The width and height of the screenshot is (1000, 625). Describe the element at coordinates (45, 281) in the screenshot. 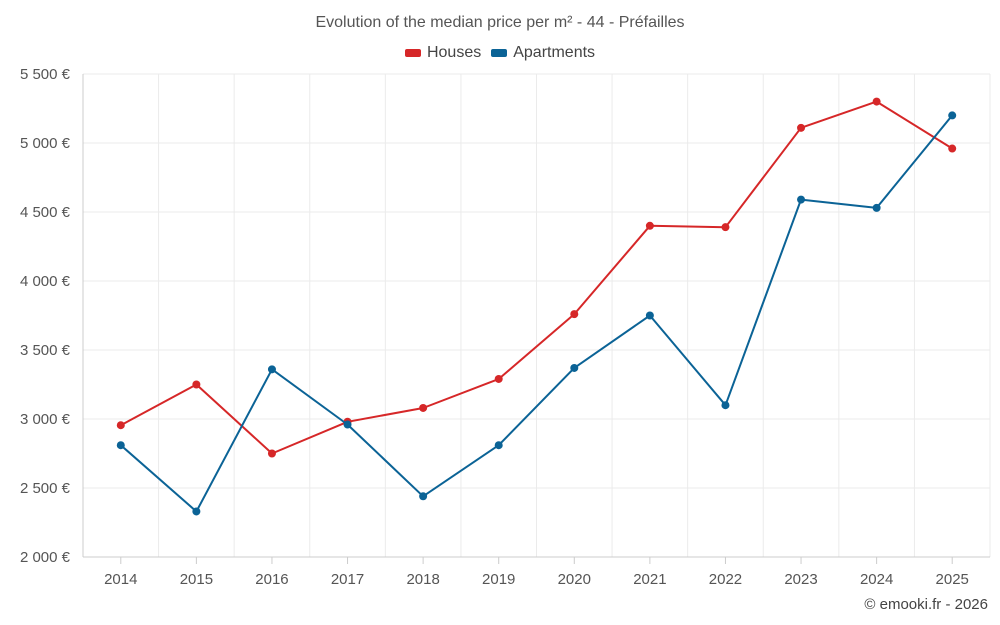

I see `y-tick-label: 4 000 €` at that location.